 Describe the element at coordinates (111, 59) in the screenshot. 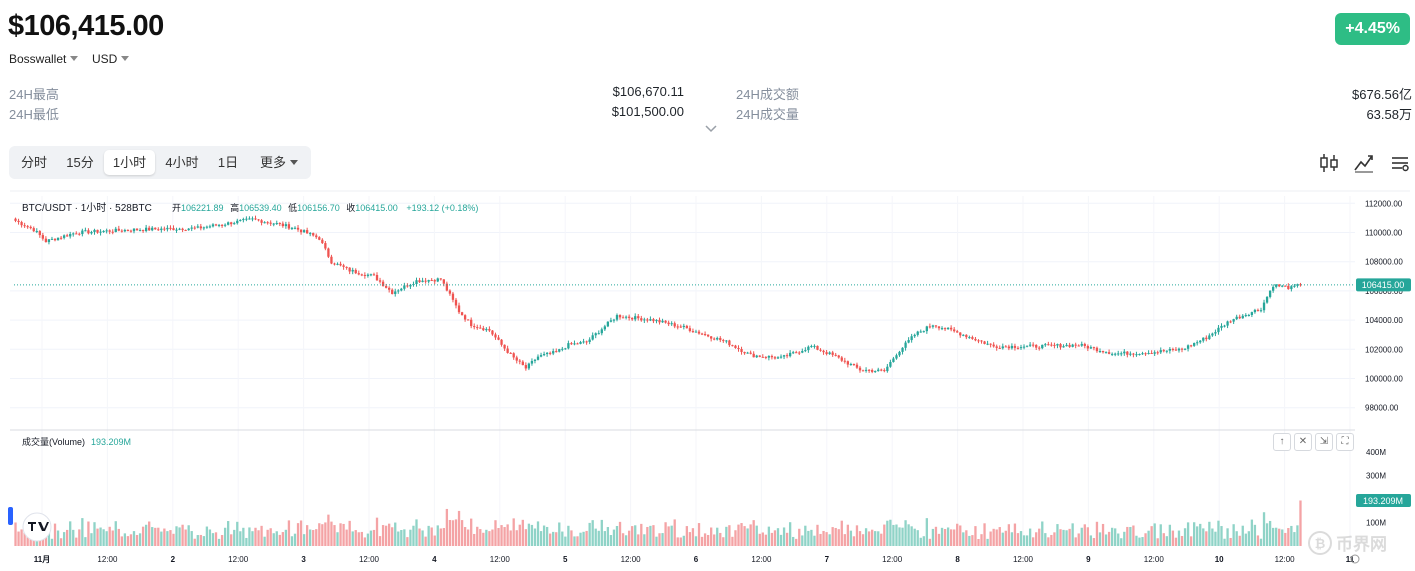

I see `currency-dropdown: USD` at that location.